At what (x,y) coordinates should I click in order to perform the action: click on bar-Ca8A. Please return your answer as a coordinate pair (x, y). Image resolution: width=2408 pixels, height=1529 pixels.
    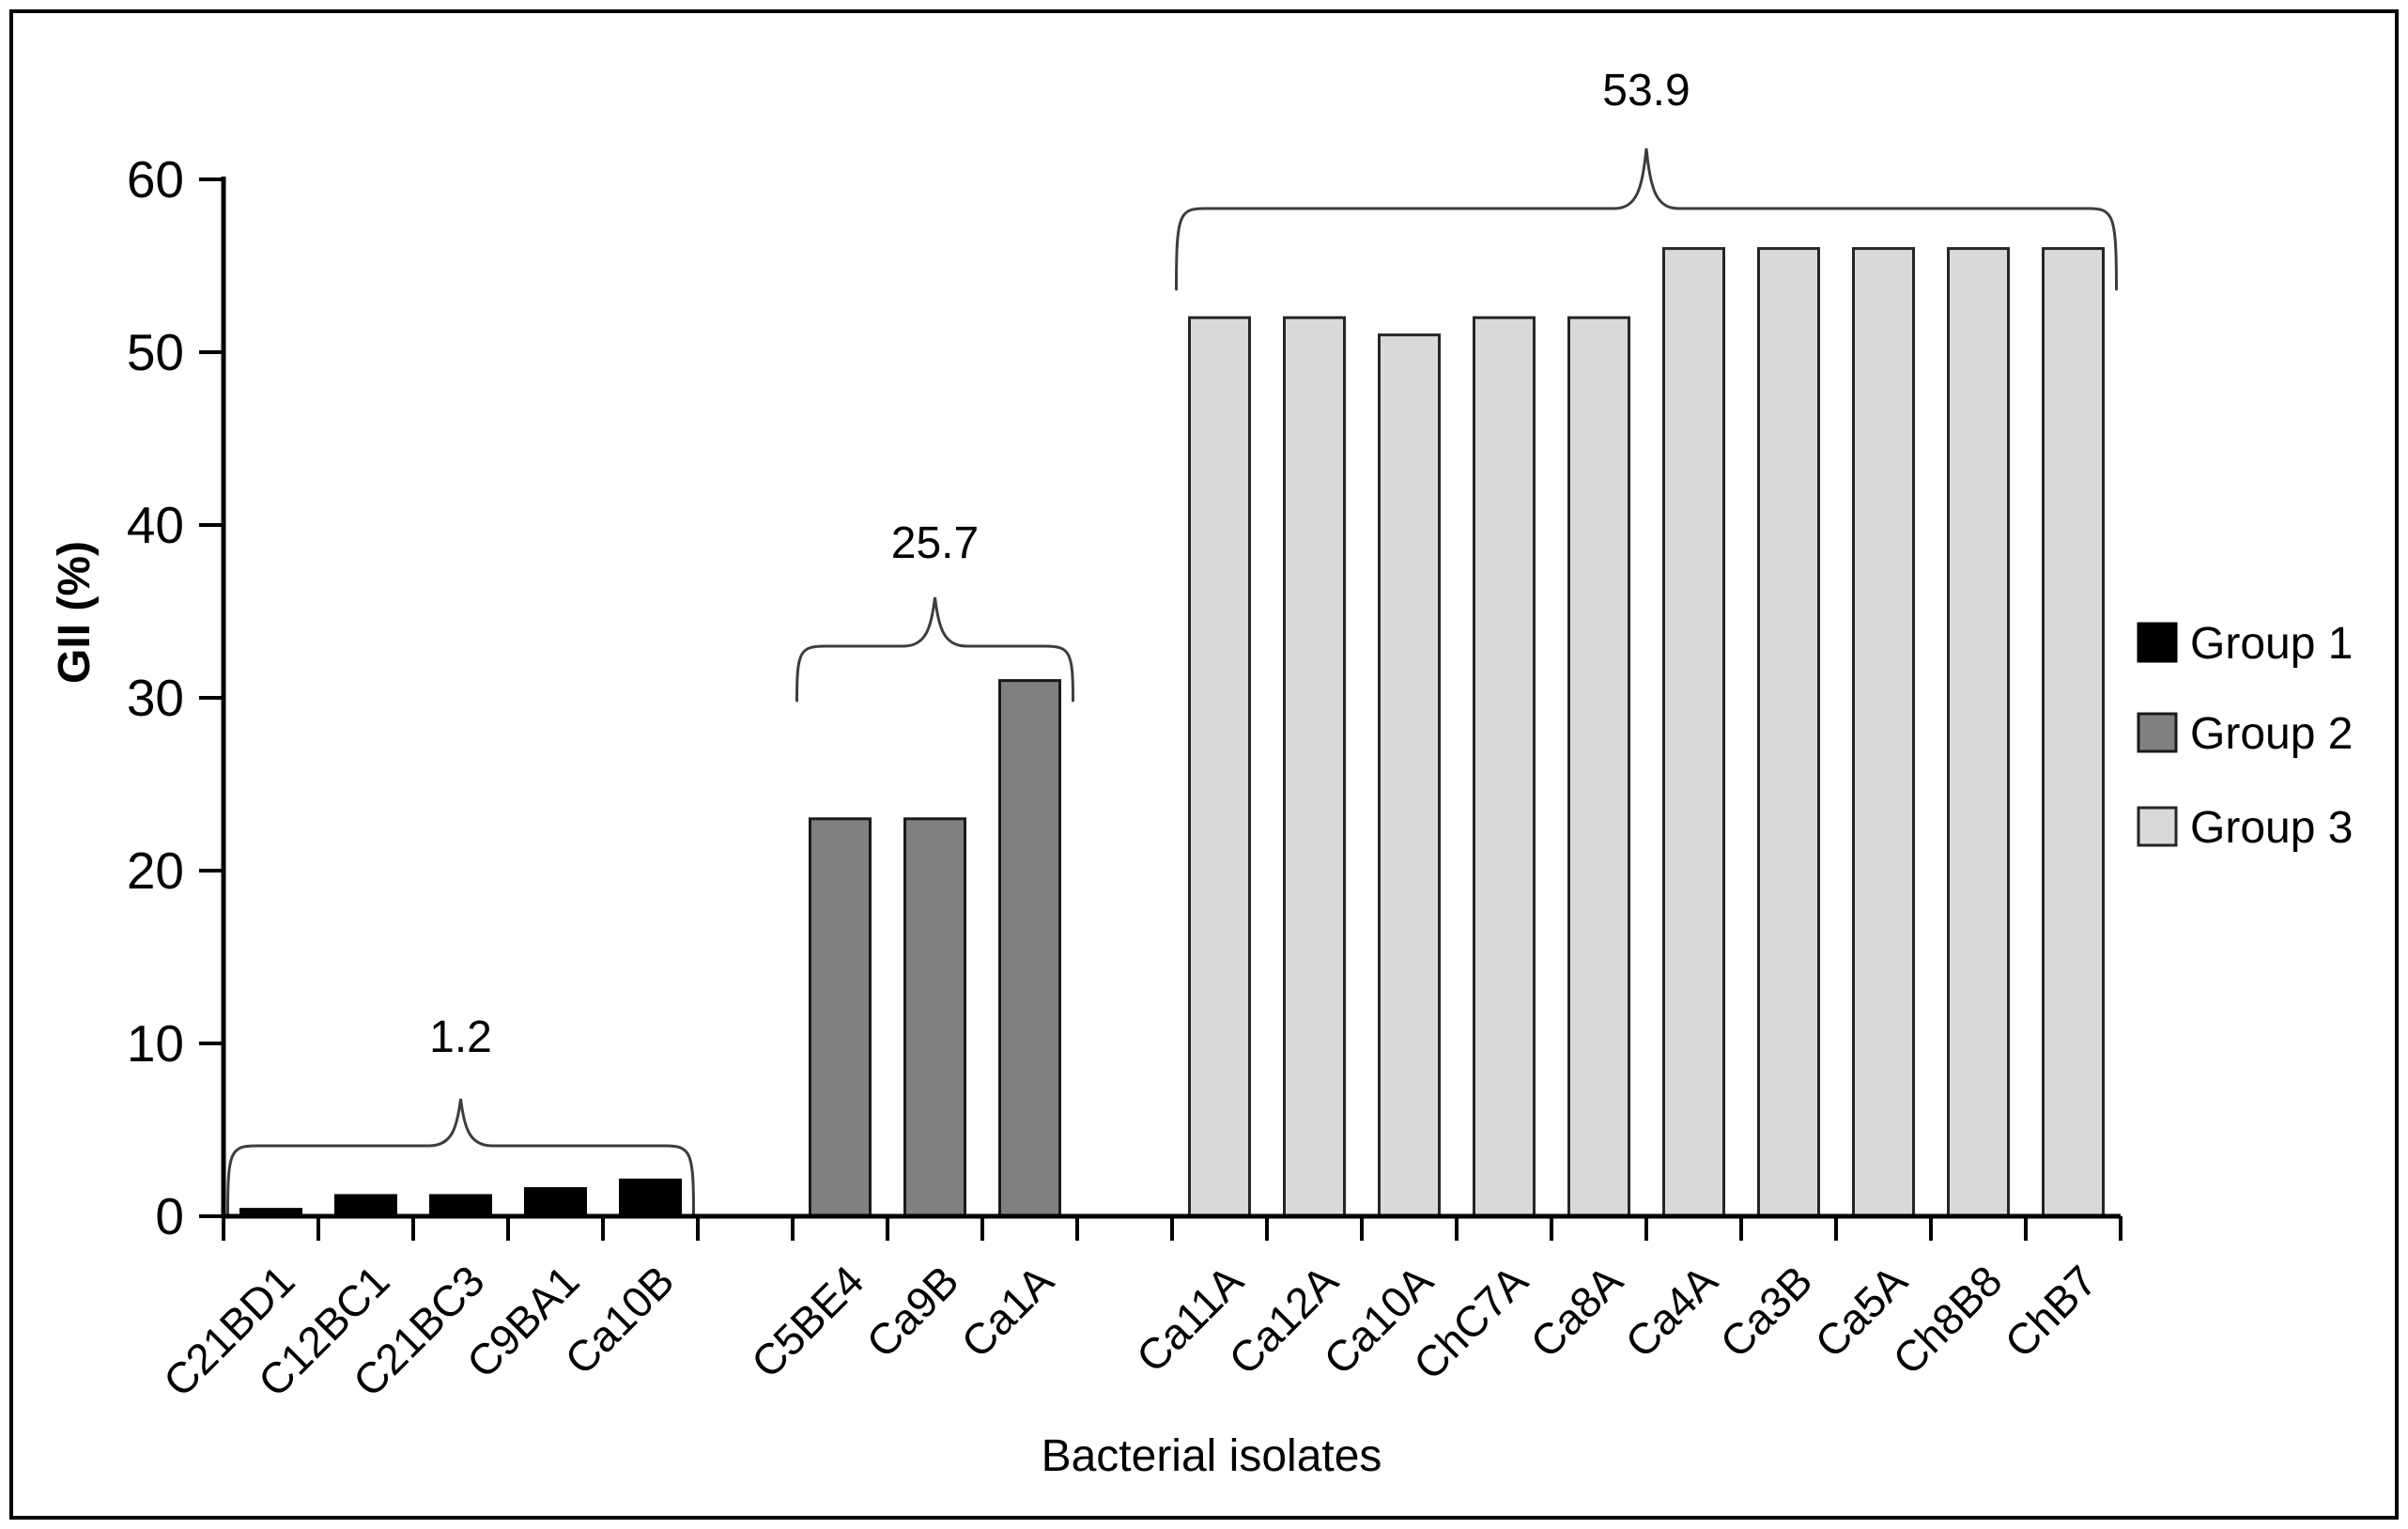
    Looking at the image, I should click on (1598, 767).